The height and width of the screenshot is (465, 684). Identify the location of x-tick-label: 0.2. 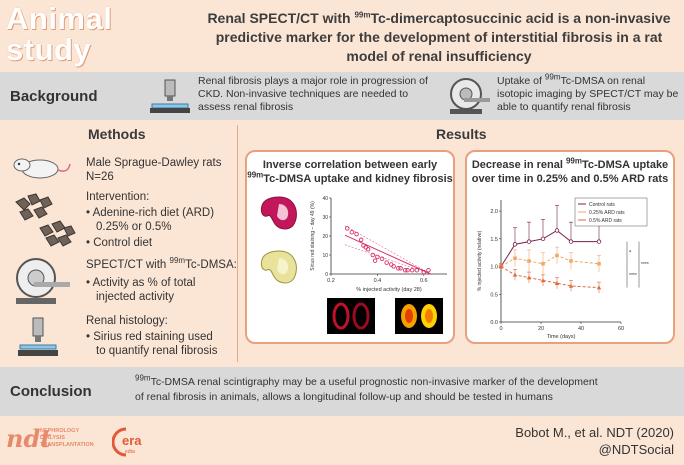
(331, 281).